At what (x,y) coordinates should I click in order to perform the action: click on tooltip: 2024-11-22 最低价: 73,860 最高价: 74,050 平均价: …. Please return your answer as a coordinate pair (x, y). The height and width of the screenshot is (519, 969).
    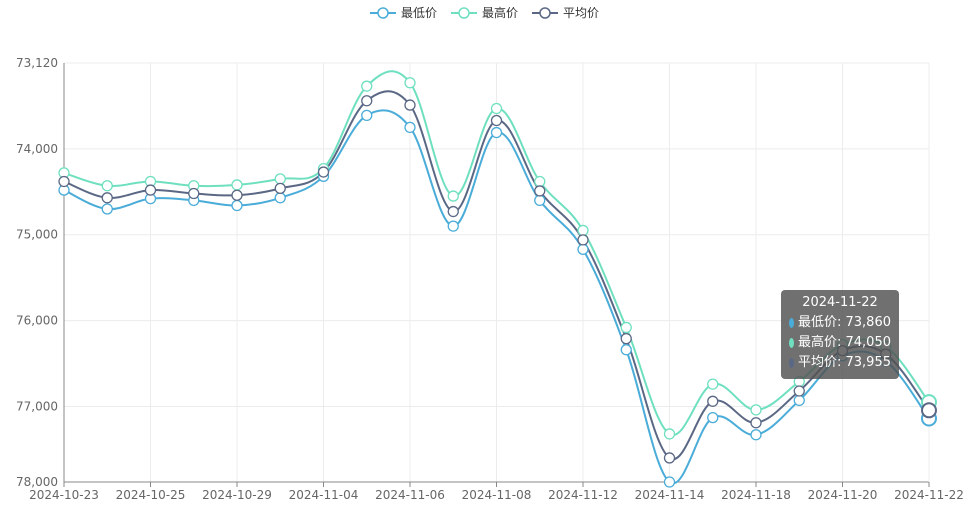
    Looking at the image, I should click on (840, 334).